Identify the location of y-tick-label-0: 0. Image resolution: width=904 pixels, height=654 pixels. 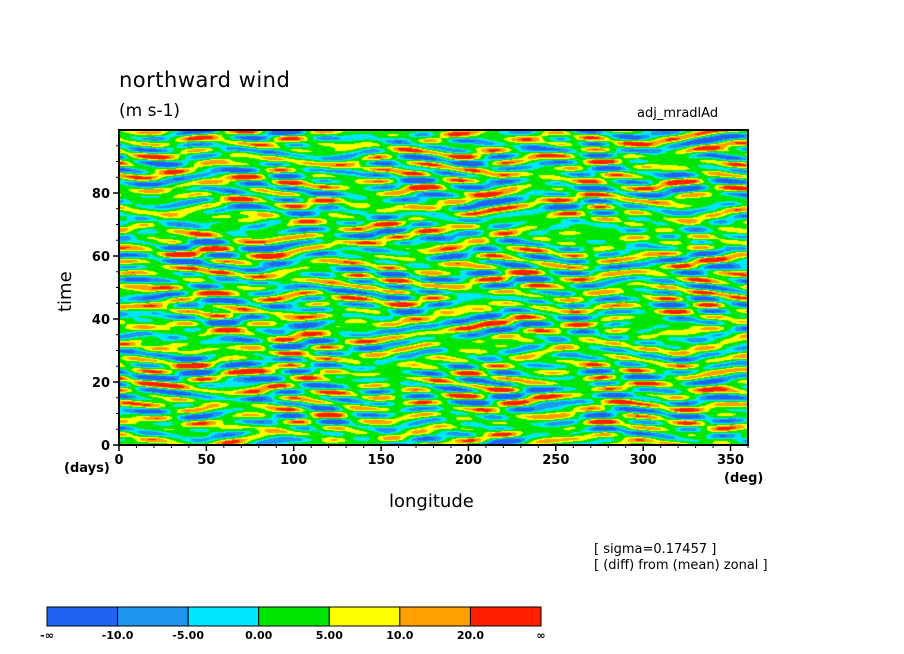
(105, 446).